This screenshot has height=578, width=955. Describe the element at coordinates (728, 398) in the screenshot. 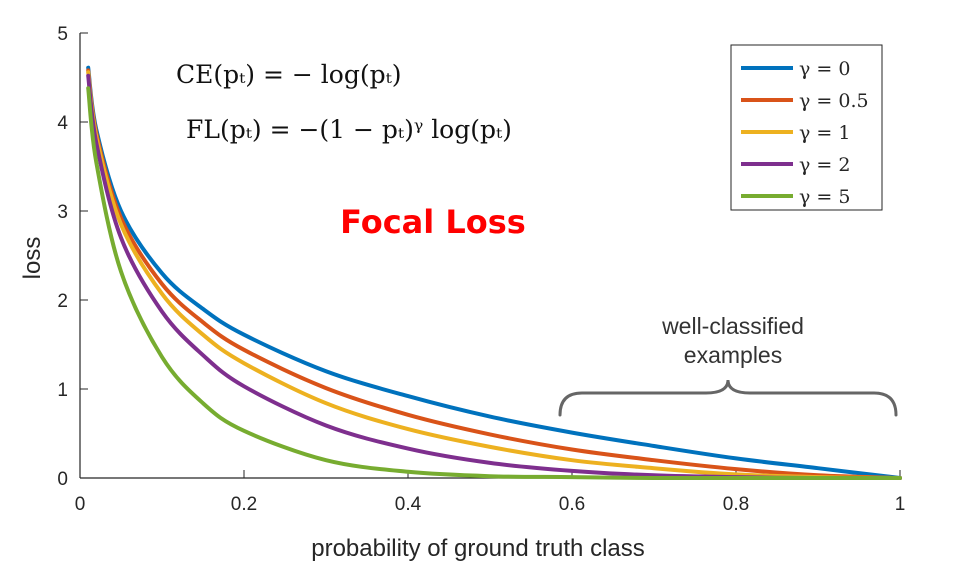

I see `annotation-brace` at that location.